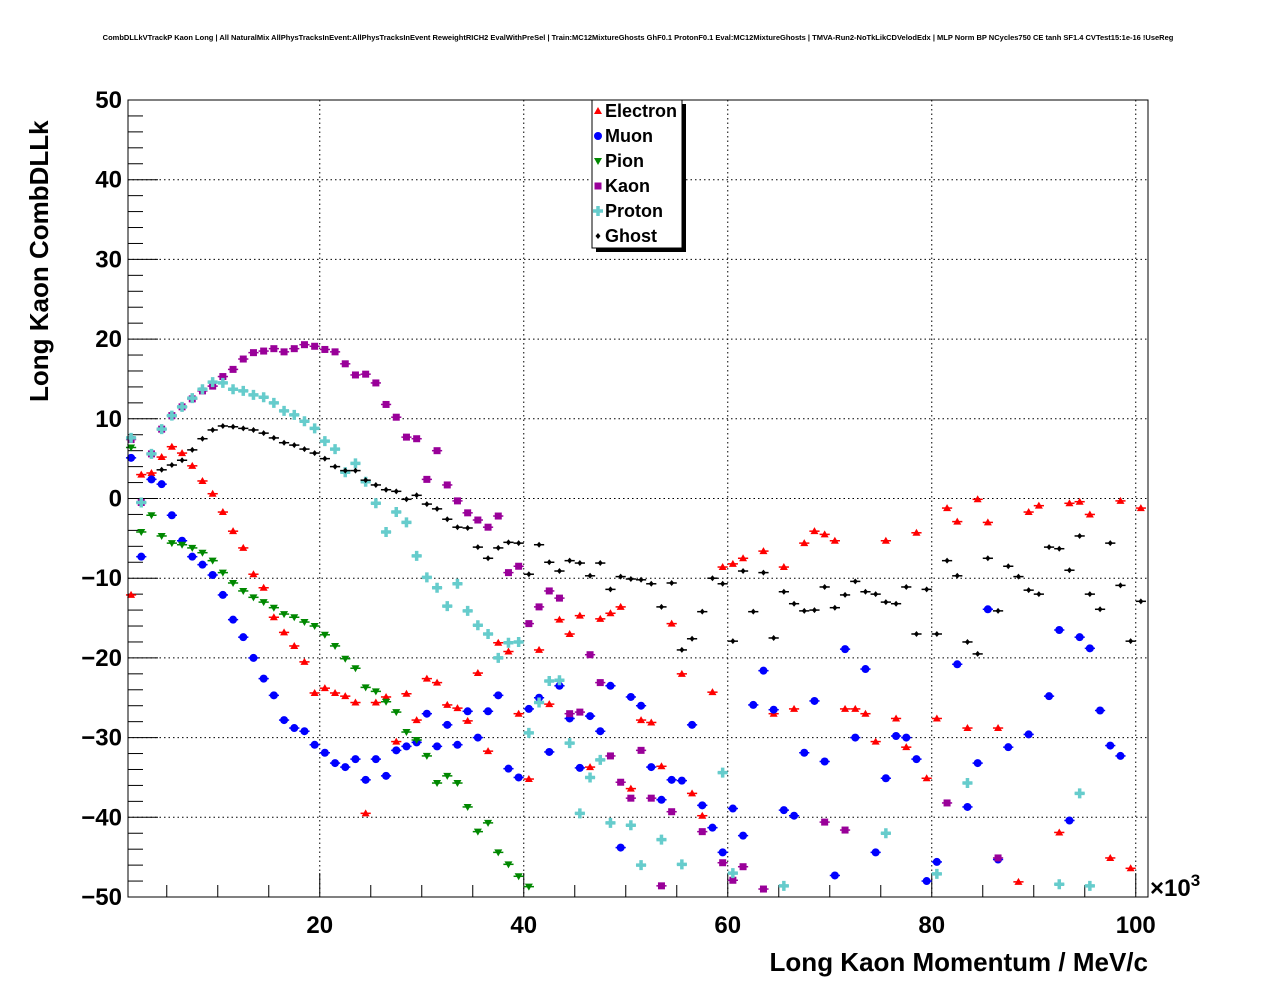 The width and height of the screenshot is (1276, 996). I want to click on x-tick-label: 100, so click(1136, 925).